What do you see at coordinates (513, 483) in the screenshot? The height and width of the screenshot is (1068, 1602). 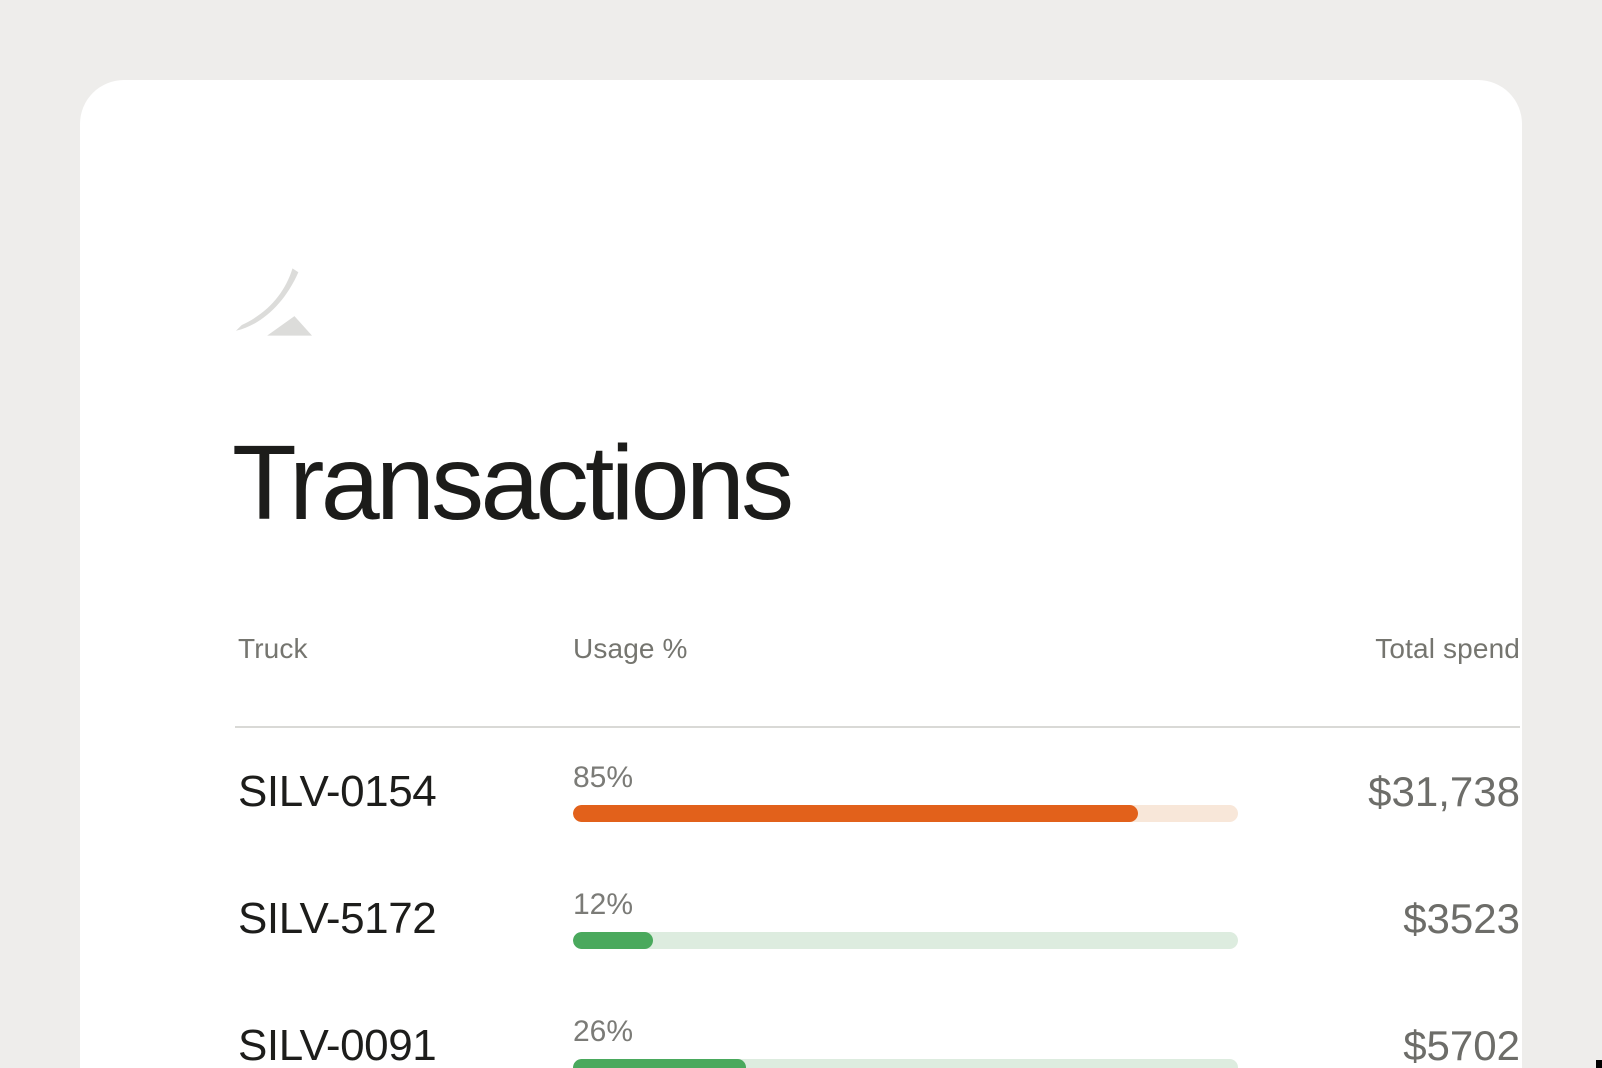 I see `page-title: Transactions` at bounding box center [513, 483].